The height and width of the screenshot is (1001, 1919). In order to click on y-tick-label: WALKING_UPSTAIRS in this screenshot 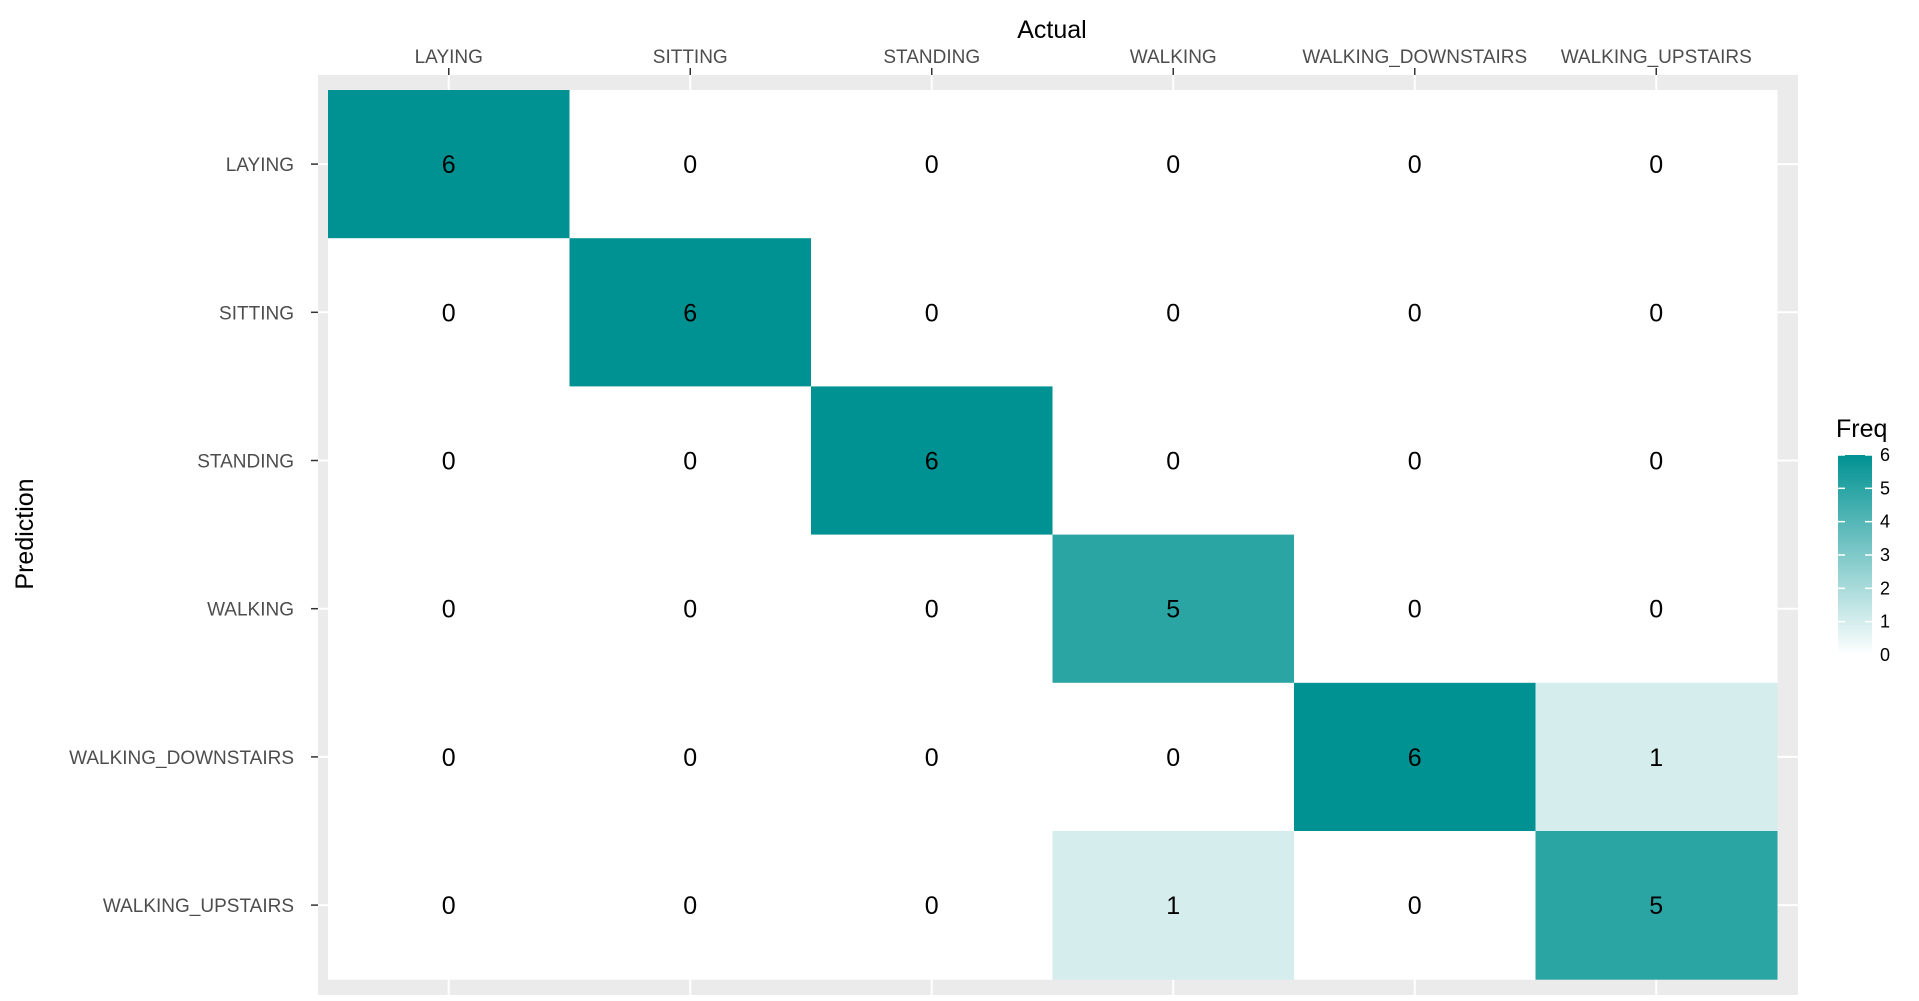, I will do `click(198, 906)`.